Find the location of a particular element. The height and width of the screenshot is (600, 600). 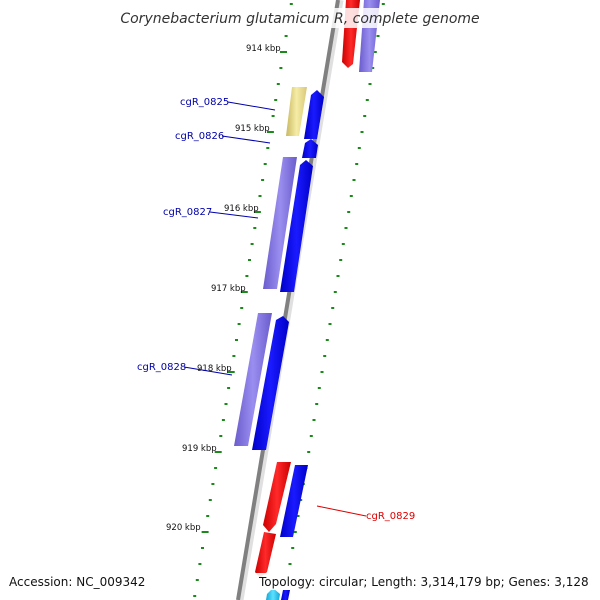

gene-cyan-bottom is located at coordinates (273, 594).